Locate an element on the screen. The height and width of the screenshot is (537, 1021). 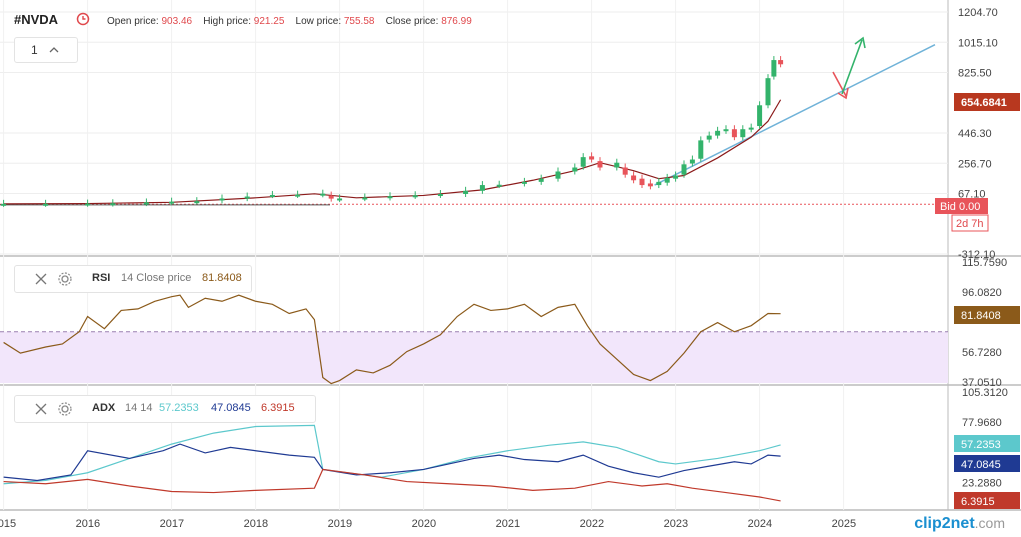
open-value: 903.46 is located at coordinates (177, 21).